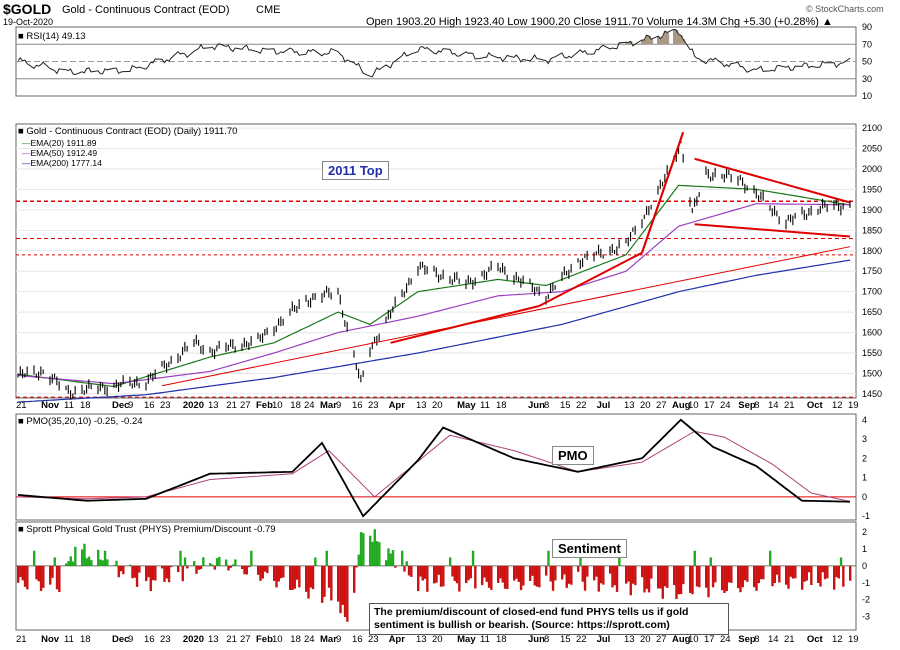 This screenshot has height=650, width=900. What do you see at coordinates (80, 421) in the screenshot?
I see `pmo-label: ■ PMO(35,20,10) -0.25, -0.24` at bounding box center [80, 421].